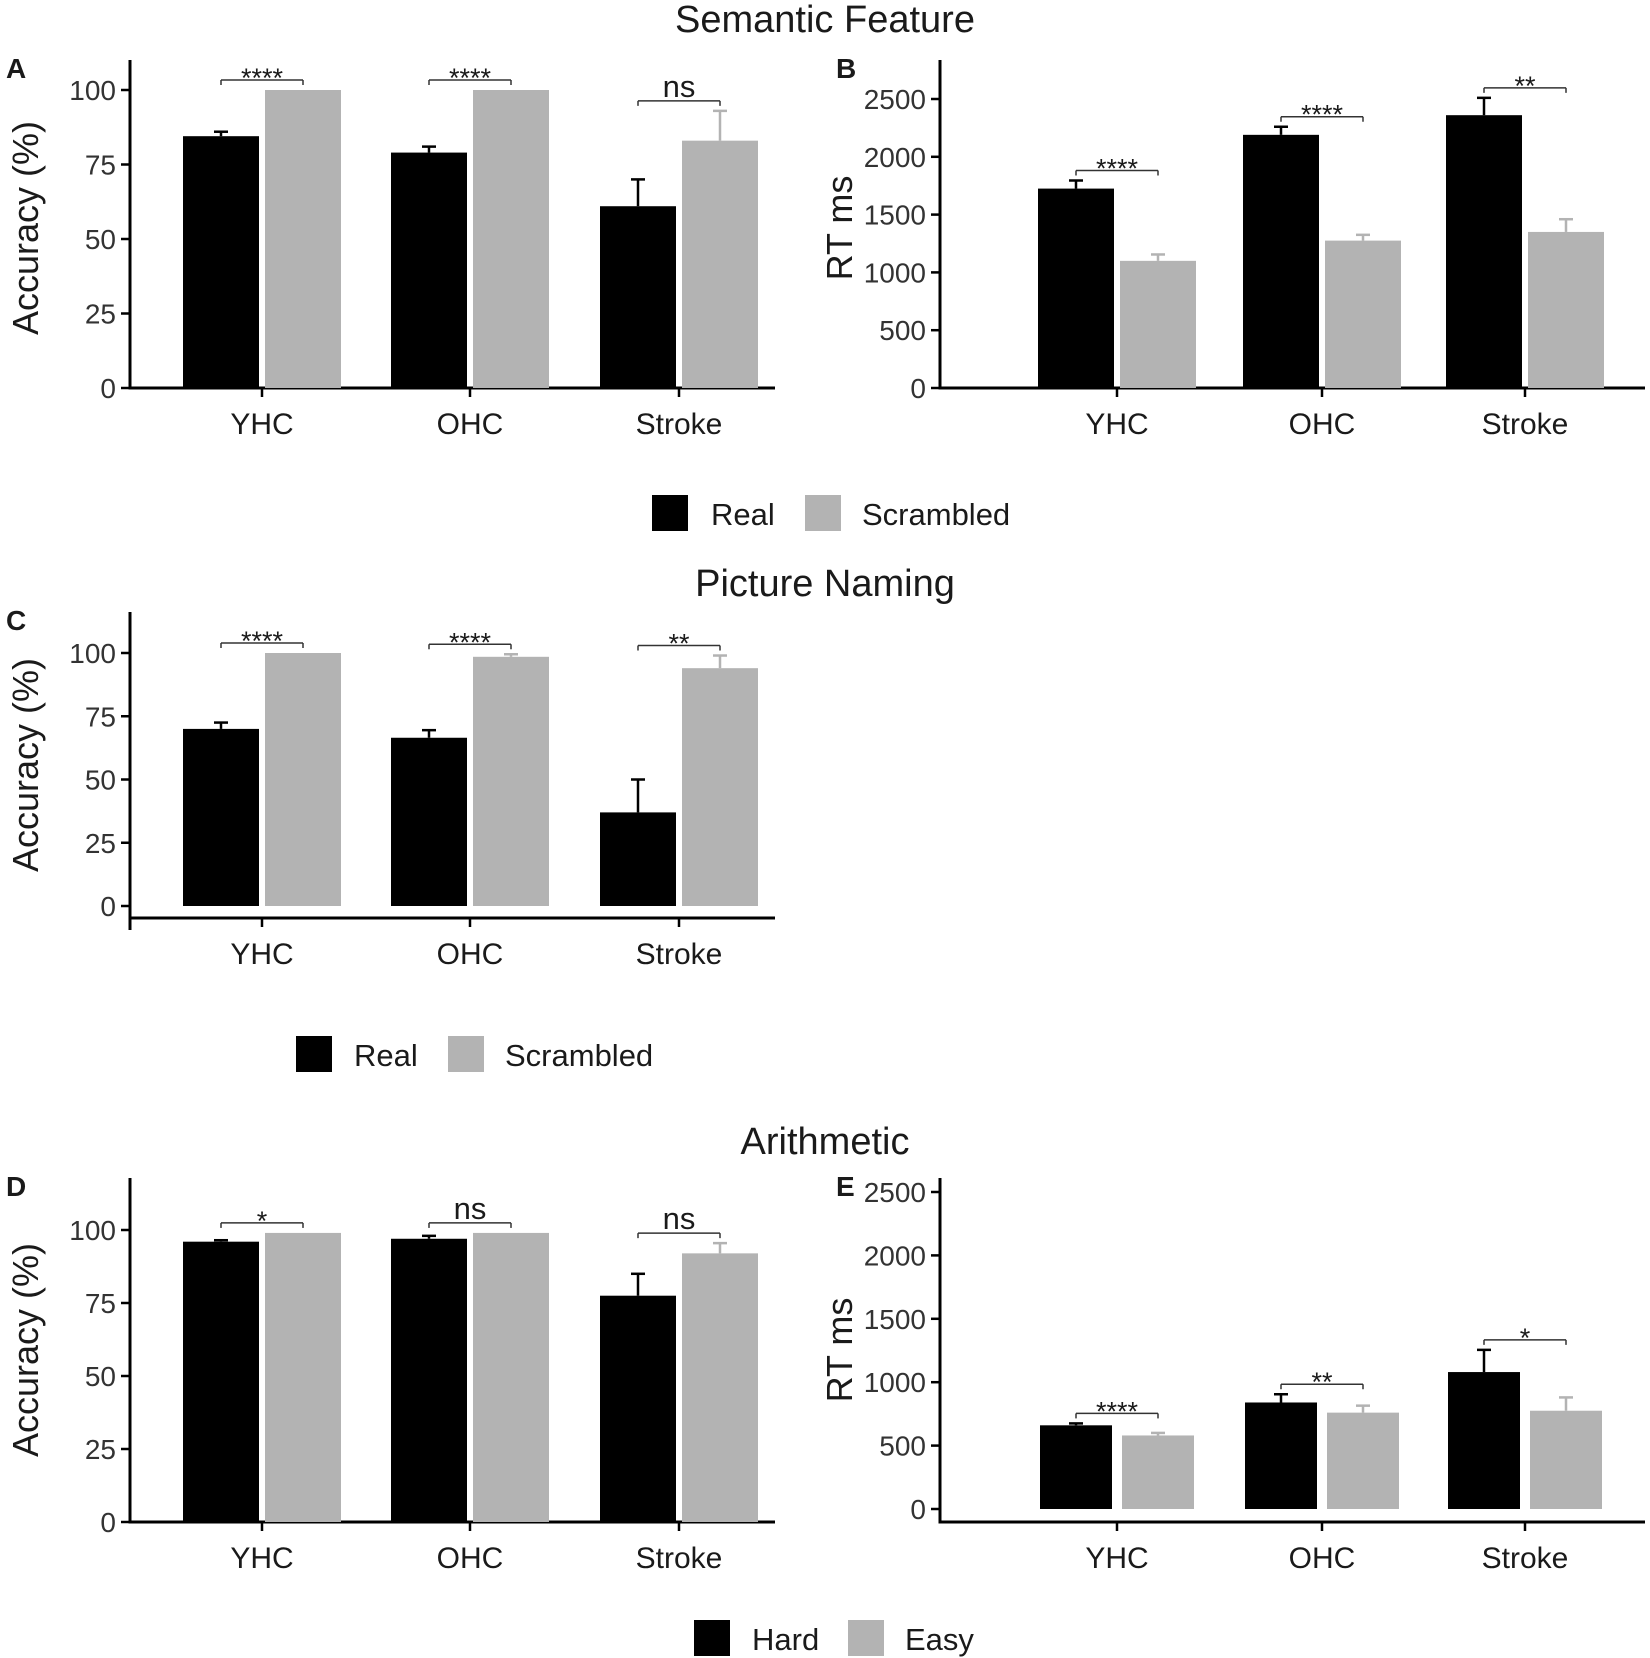  Describe the element at coordinates (825, 1142) in the screenshot. I see `section-title-arithmetic: Arithmetic` at that location.